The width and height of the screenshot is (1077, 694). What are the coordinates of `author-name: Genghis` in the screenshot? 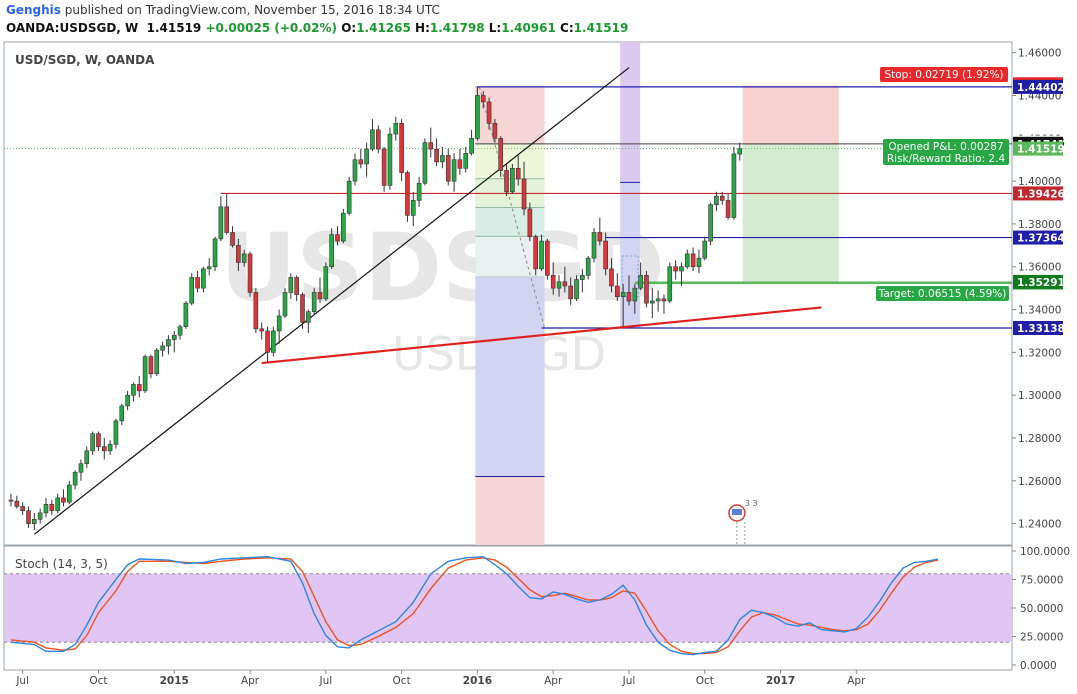 It's located at (33, 10).